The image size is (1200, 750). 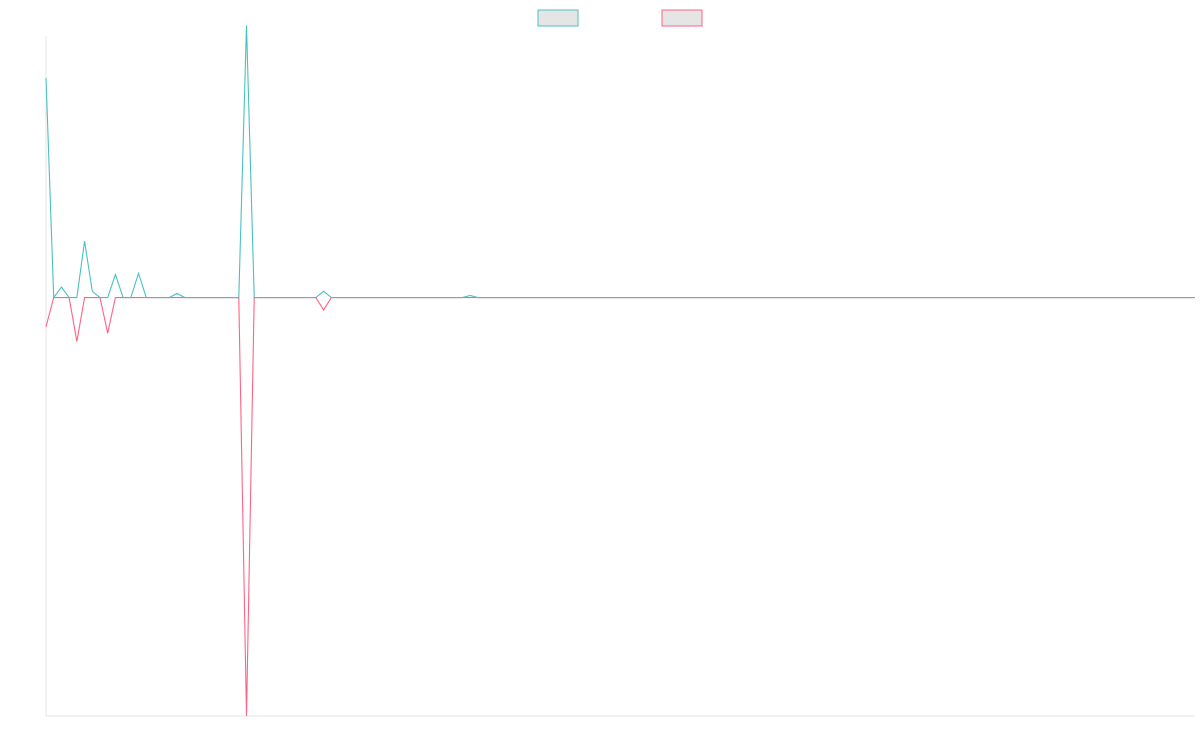 What do you see at coordinates (620, 18) in the screenshot?
I see `legend` at bounding box center [620, 18].